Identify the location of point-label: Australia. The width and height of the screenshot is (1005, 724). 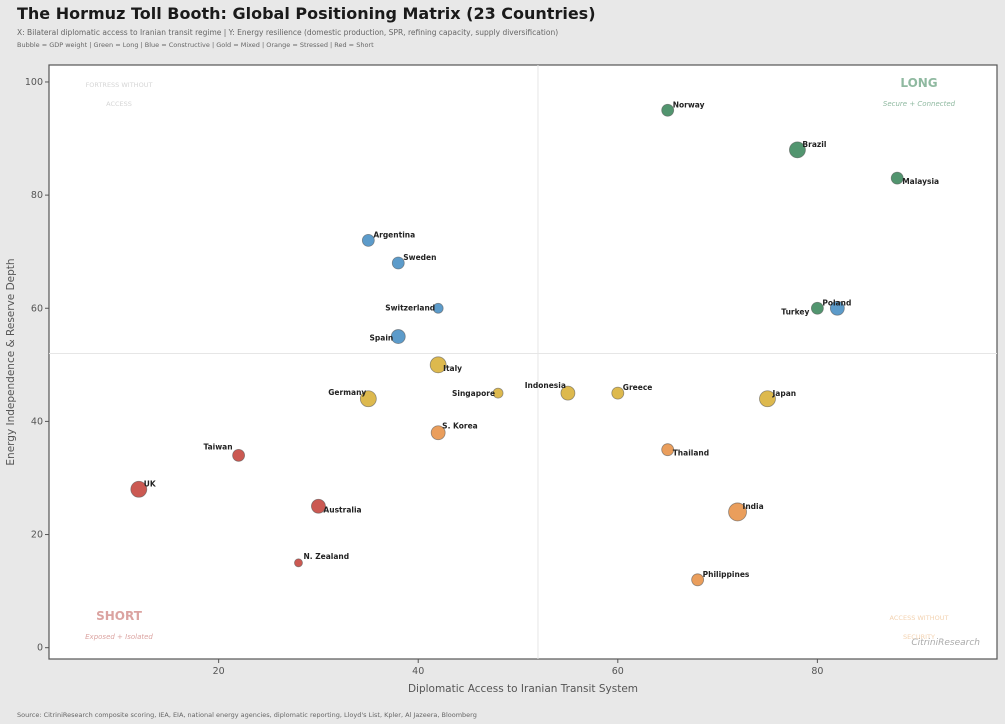
(342, 509).